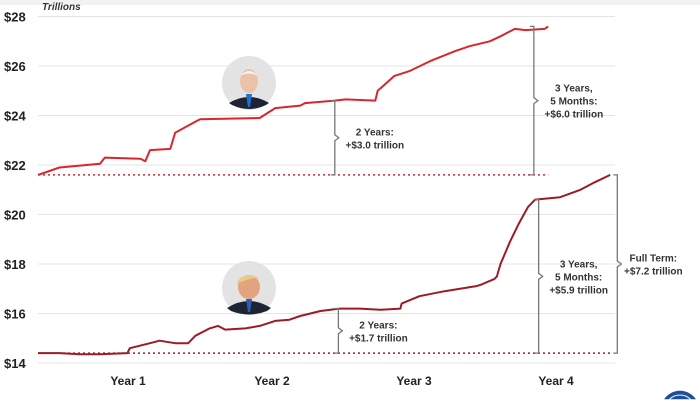  I want to click on x-tick-label: Year 4, so click(556, 381).